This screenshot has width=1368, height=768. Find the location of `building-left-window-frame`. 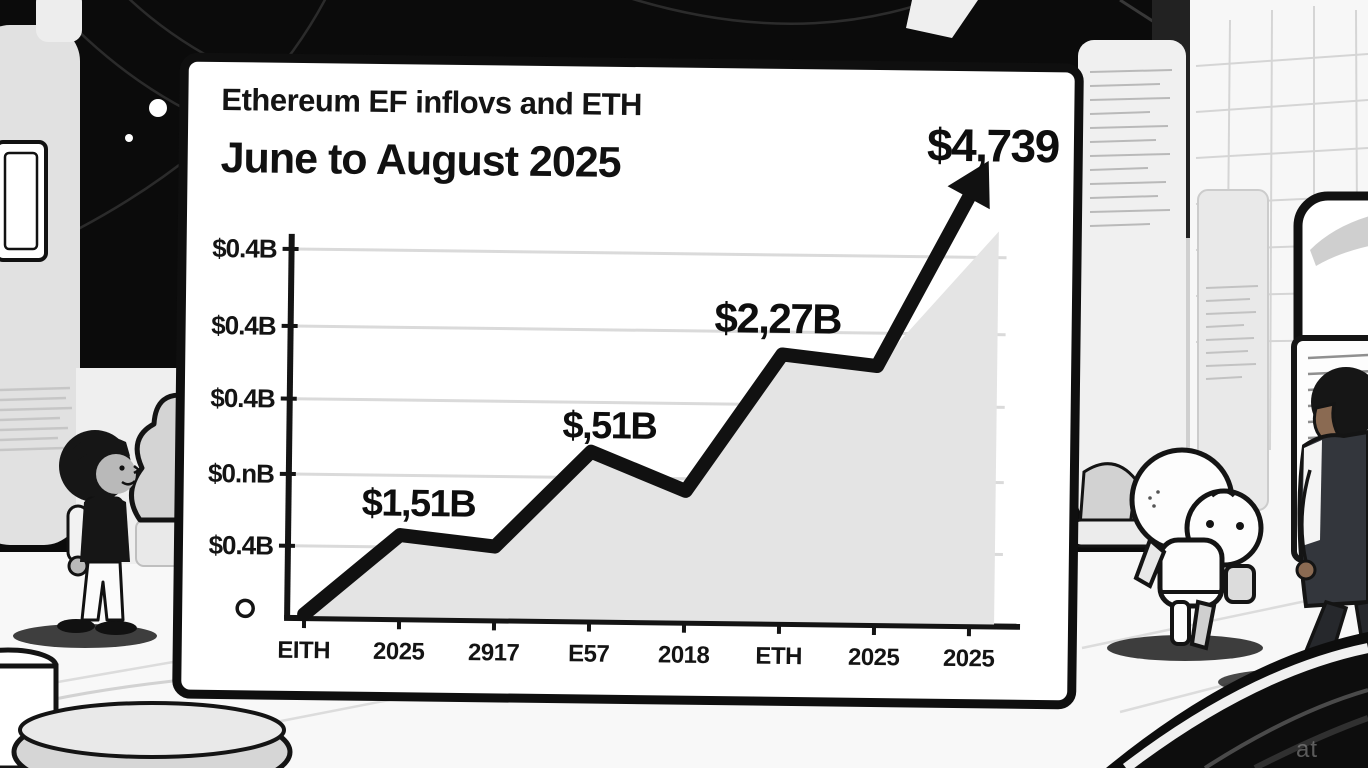

building-left-window-frame is located at coordinates (24, 201).